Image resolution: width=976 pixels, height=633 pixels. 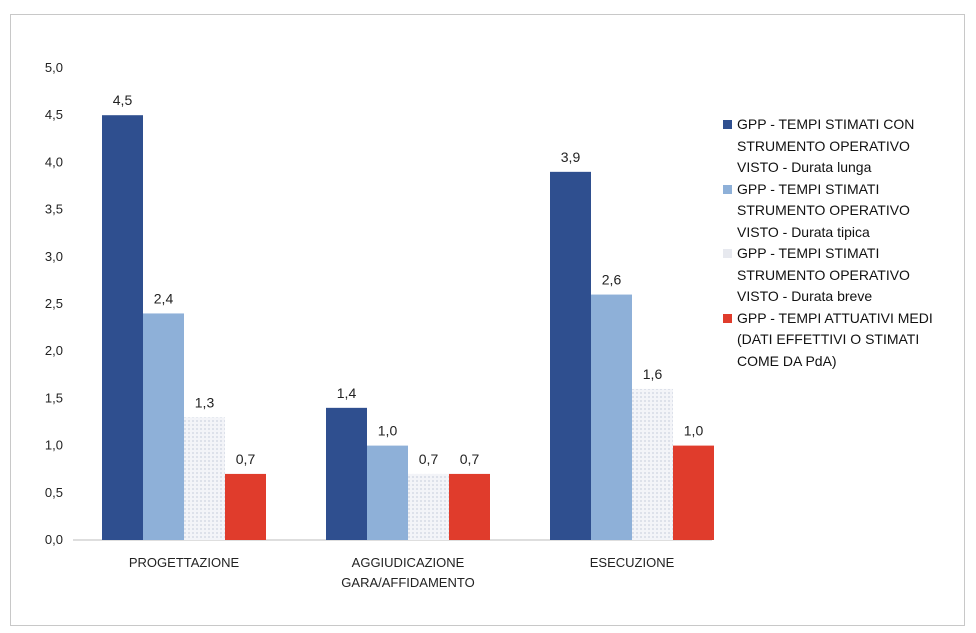 I want to click on y-tick-label: 2,5, so click(x=54, y=303).